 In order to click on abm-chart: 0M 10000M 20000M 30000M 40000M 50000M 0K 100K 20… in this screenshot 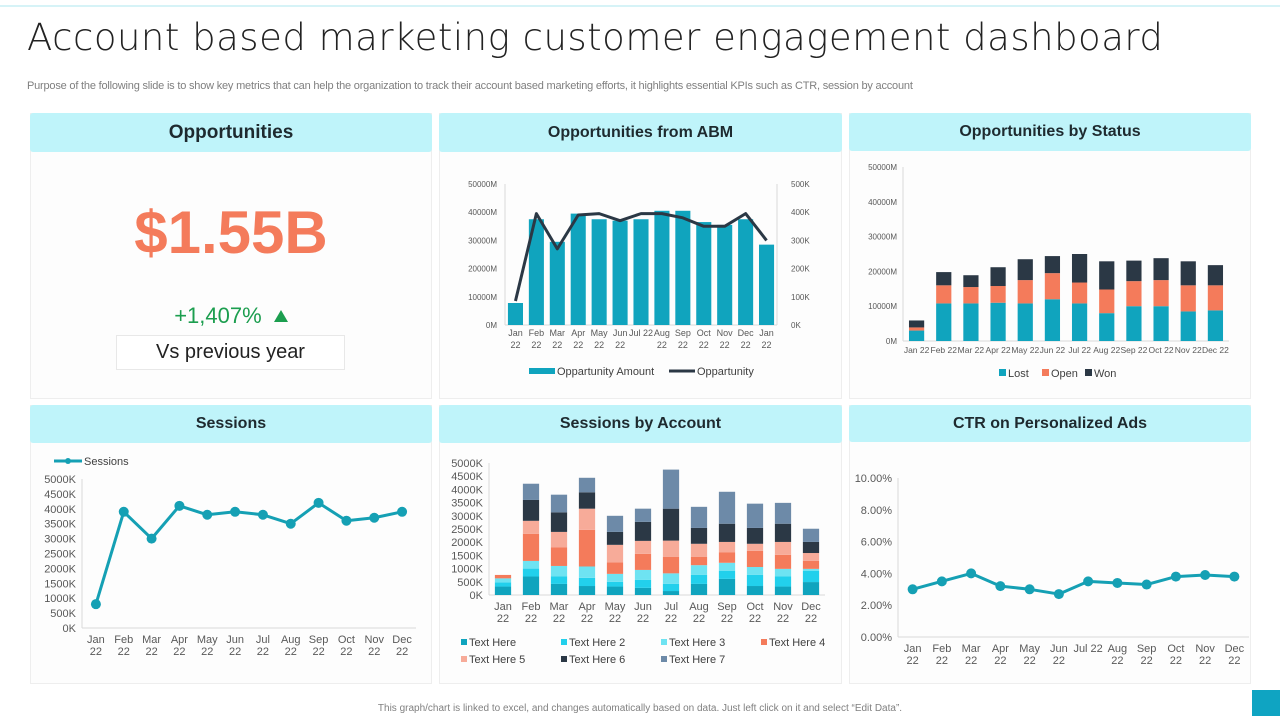, I will do `click(640, 275)`.